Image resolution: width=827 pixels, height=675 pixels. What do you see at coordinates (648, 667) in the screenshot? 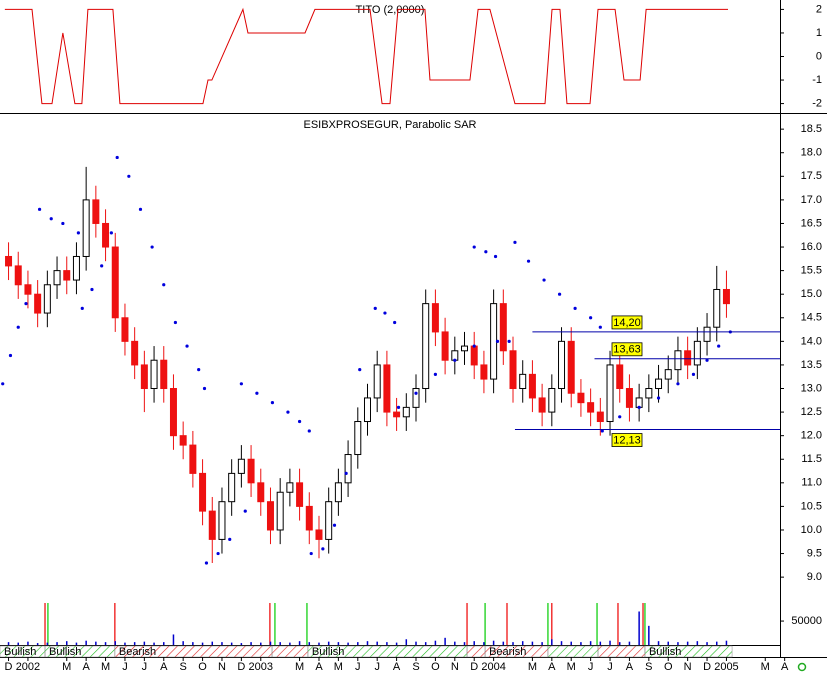
I see `x-tick-label: S` at bounding box center [648, 667].